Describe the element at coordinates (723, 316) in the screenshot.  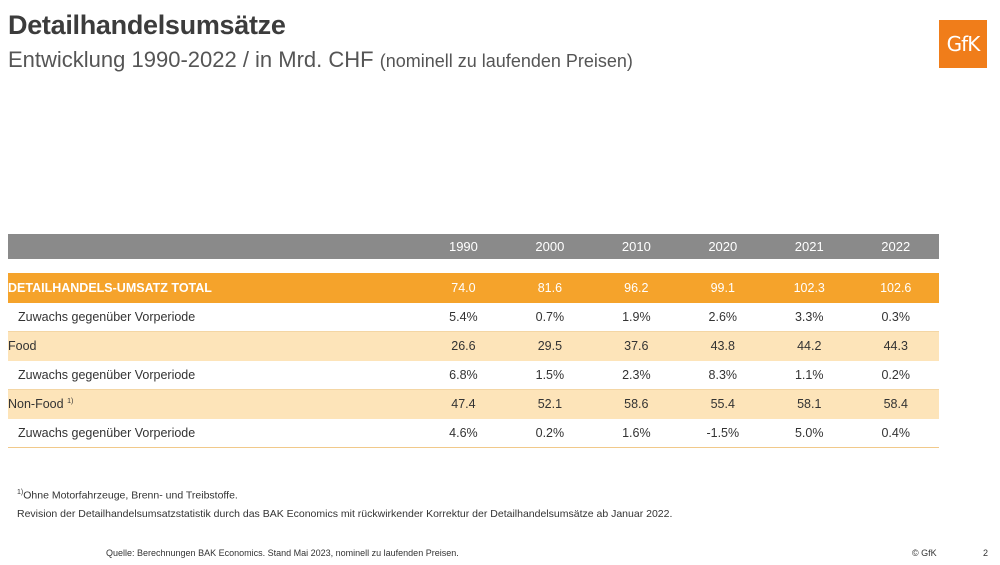
I see `table-cell: 2.6%` at that location.